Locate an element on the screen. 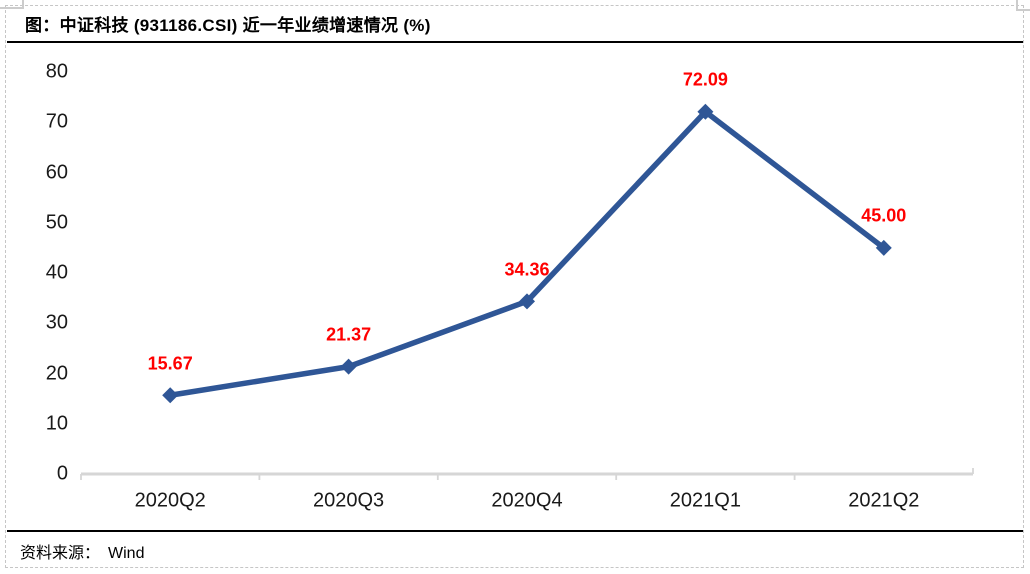 The height and width of the screenshot is (574, 1030). x-axis-tick-label: 2021Q2 is located at coordinates (884, 500).